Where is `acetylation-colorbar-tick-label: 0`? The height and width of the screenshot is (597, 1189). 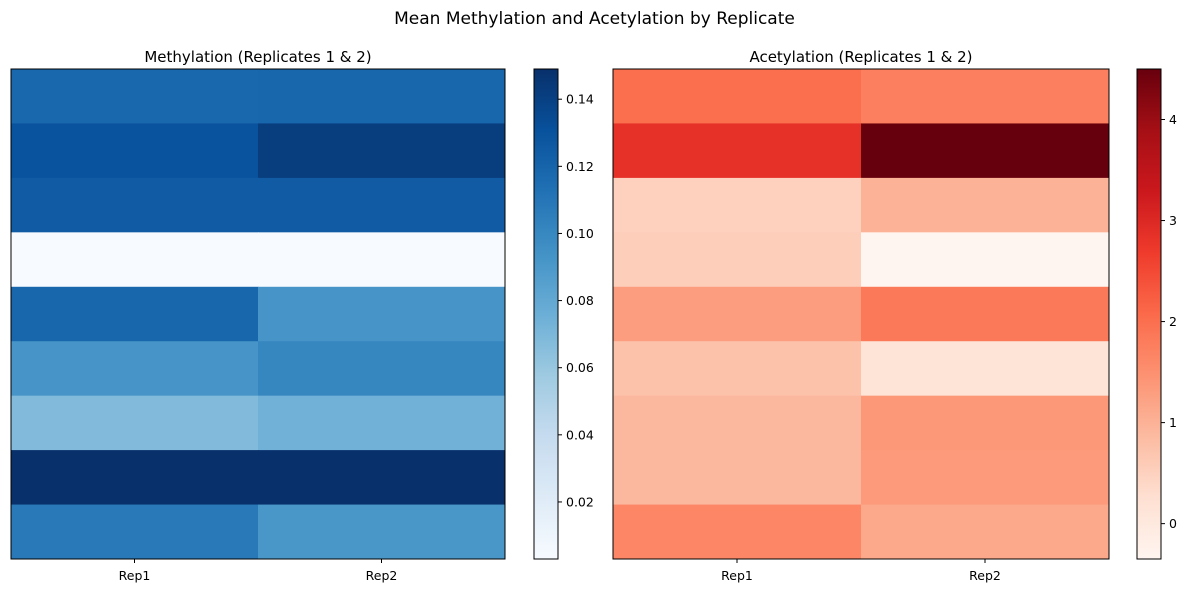
acetylation-colorbar-tick-label: 0 is located at coordinates (1173, 523).